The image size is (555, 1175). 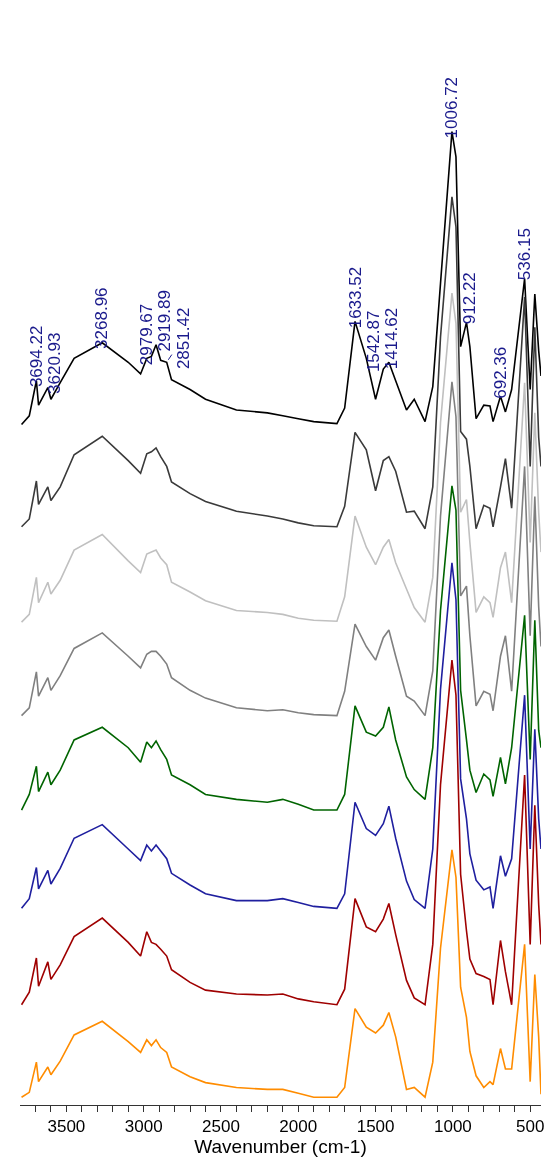 I want to click on annotation: 1414.62, so click(x=391, y=338).